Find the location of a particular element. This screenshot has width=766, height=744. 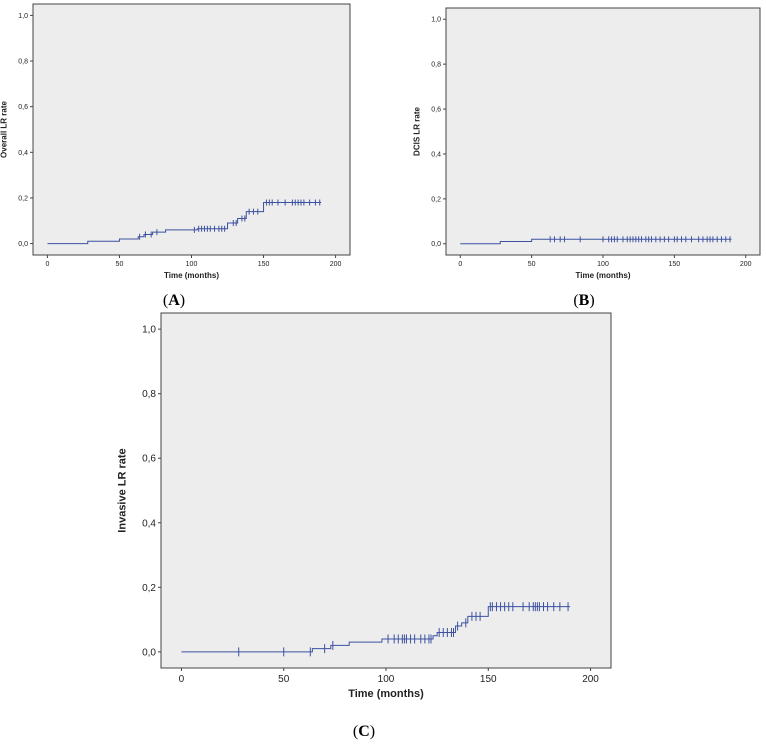

plot-area-a is located at coordinates (191, 129).